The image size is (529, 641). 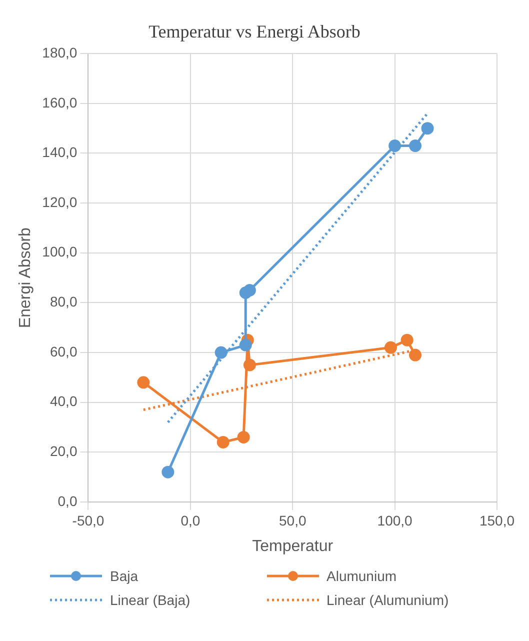 I want to click on y-tick-label: 160,0, so click(x=60, y=102).